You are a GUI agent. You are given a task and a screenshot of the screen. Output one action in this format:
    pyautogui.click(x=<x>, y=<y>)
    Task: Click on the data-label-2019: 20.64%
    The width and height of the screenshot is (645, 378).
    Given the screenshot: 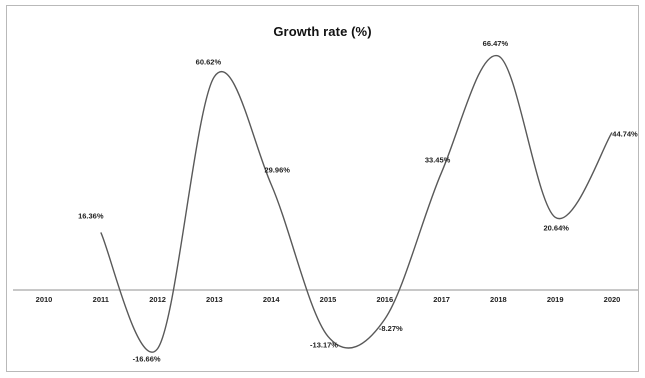 What is the action you would take?
    pyautogui.click(x=556, y=227)
    